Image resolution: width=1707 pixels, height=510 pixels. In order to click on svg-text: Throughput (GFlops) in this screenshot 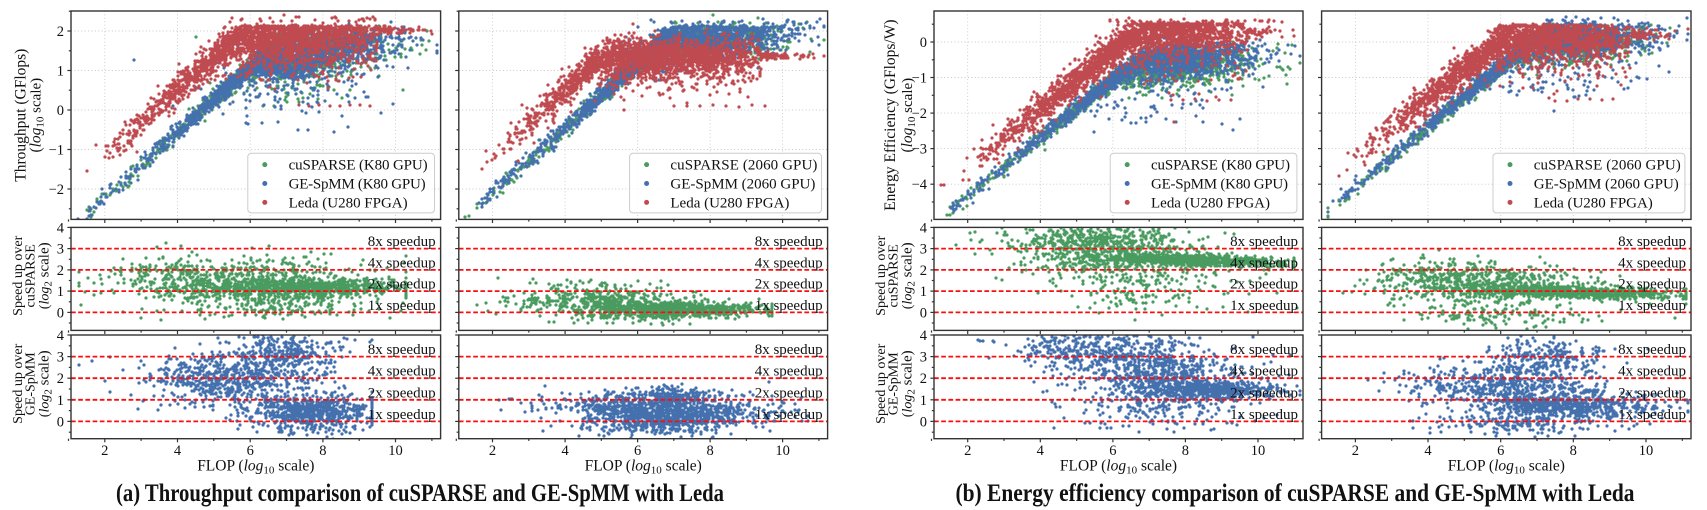, I will do `click(20, 115)`.